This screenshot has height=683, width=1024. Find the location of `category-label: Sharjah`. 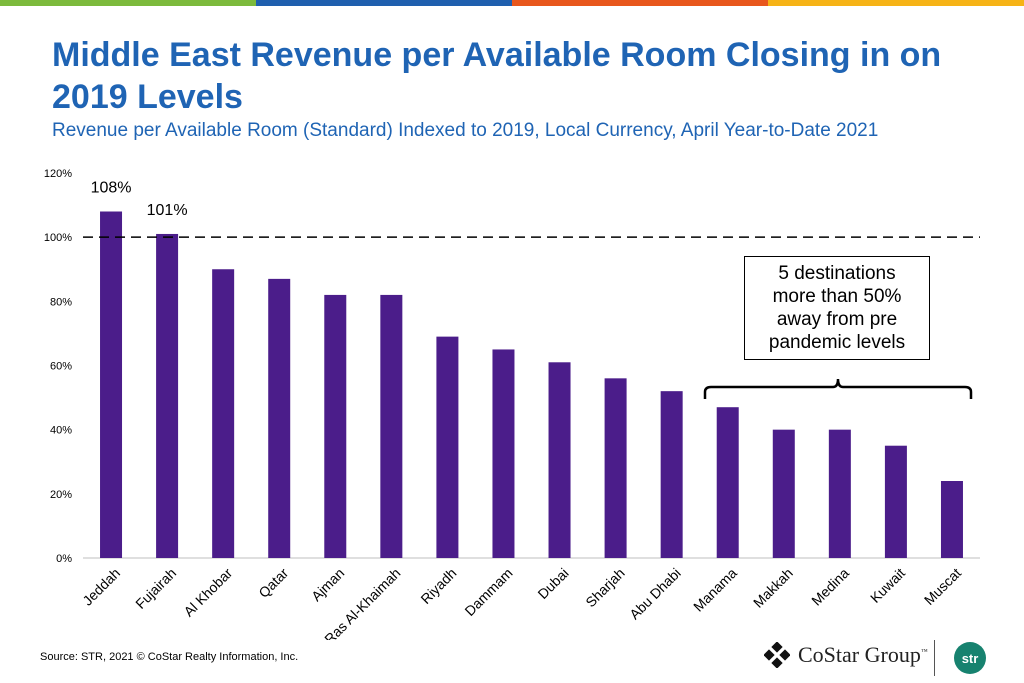

category-label: Sharjah is located at coordinates (604, 587).